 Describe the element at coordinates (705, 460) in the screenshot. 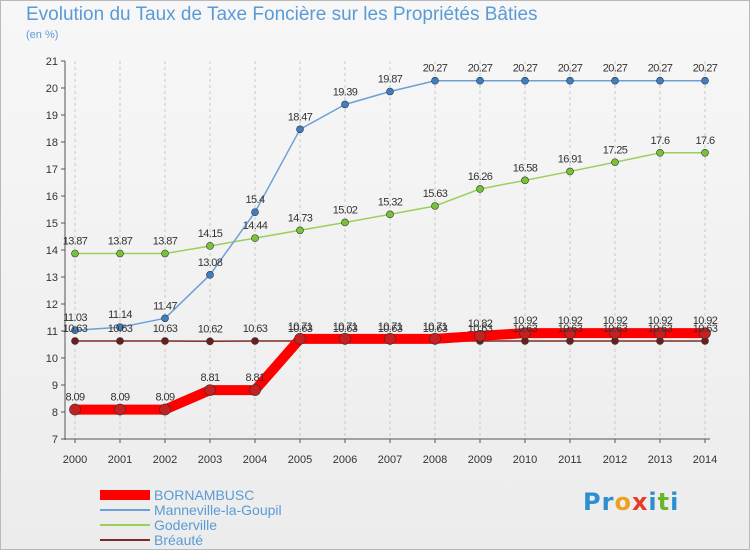

I see `x-tick-label: 2014` at that location.